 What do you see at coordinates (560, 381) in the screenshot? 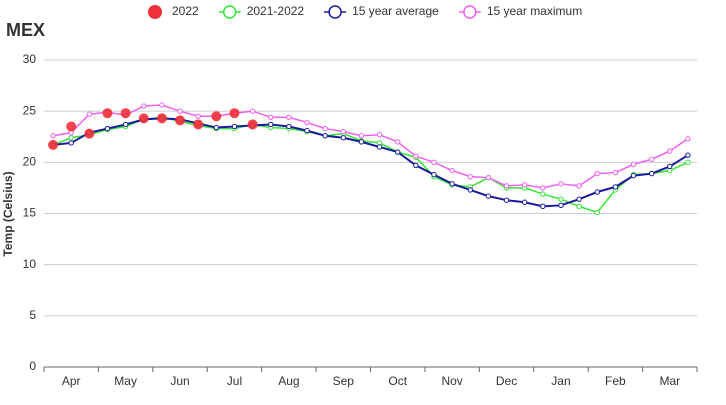
I see `x-tick-label: Jan` at bounding box center [560, 381].